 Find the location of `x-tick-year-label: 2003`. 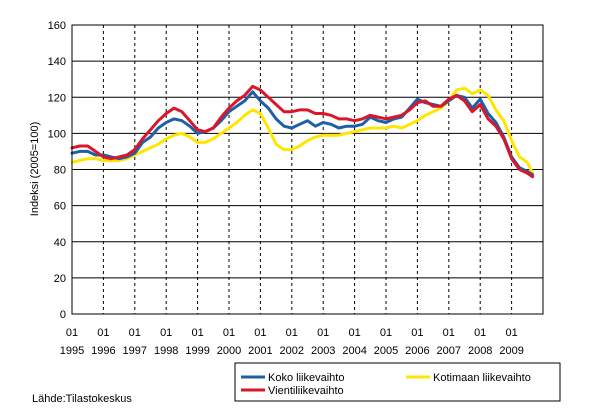

x-tick-year-label: 2003 is located at coordinates (323, 351).